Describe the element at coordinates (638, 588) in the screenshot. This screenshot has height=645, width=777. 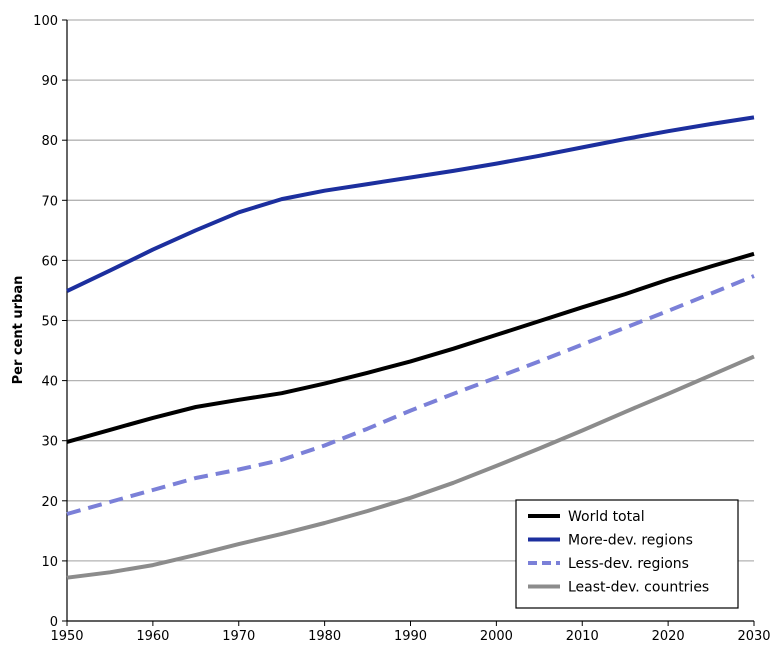
I see `legend-label-least-dev-countries: Least-dev. countries` at that location.